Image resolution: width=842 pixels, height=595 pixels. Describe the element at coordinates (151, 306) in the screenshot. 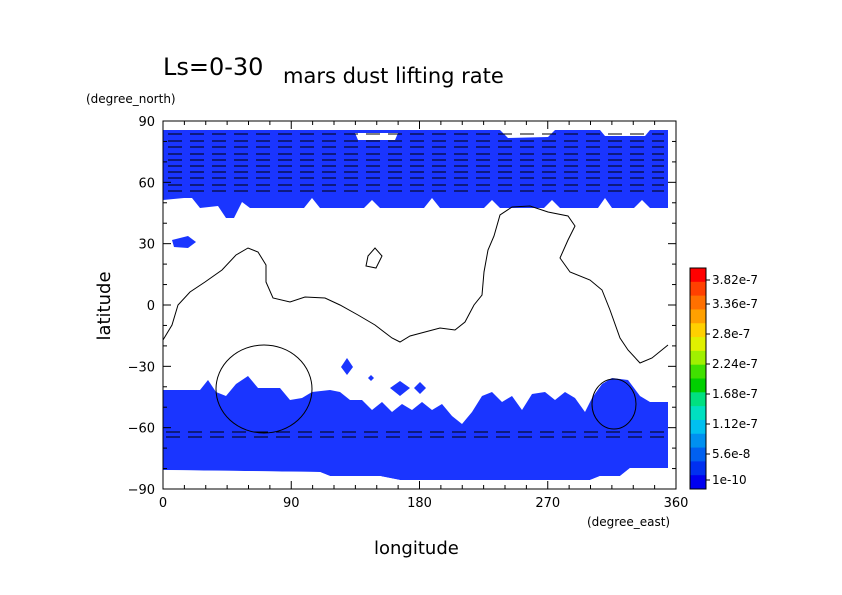

I see `y-tick-label: 0` at that location.